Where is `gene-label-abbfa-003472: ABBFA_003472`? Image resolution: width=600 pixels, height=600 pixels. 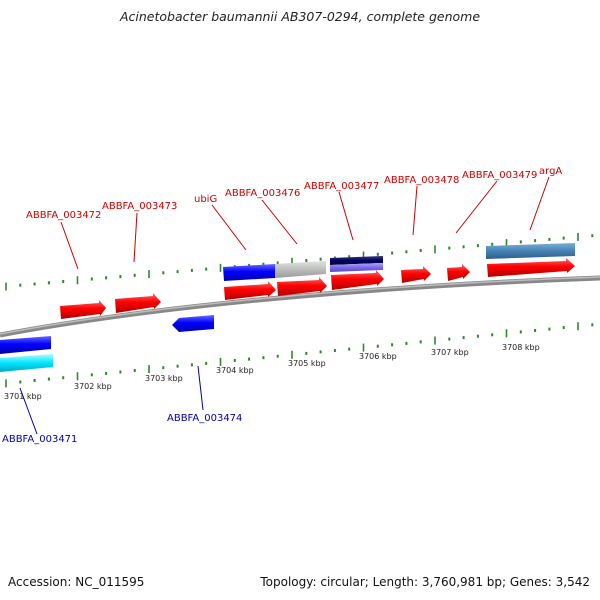 gene-label-abbfa-003472: ABBFA_003472 is located at coordinates (63, 215).